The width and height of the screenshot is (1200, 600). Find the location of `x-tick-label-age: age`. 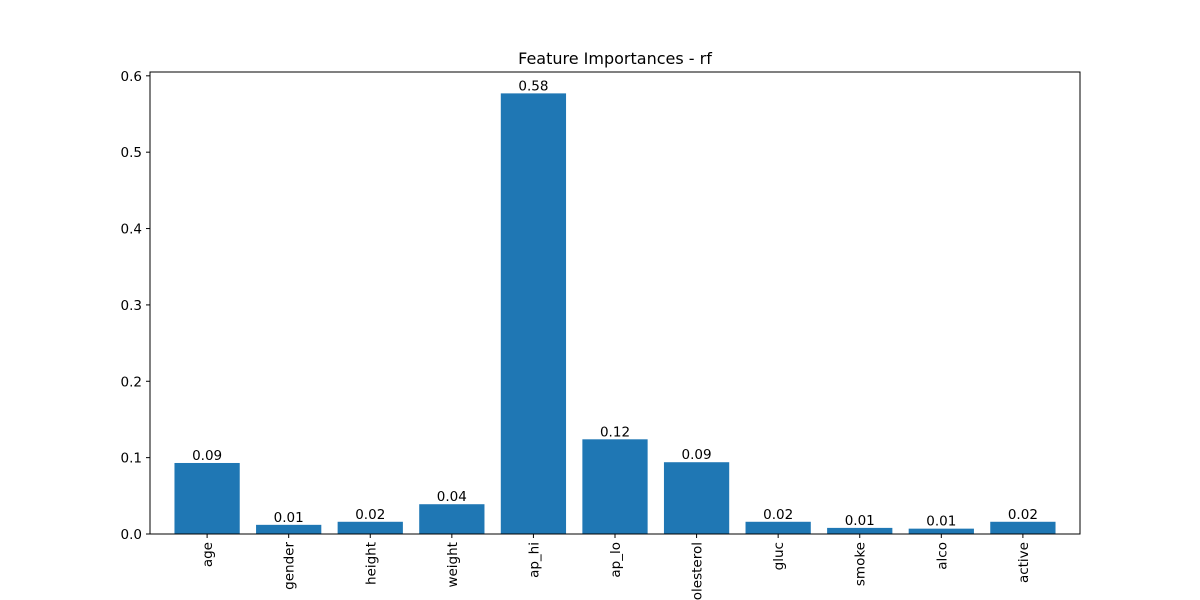

x-tick-label-age: age is located at coordinates (208, 554).